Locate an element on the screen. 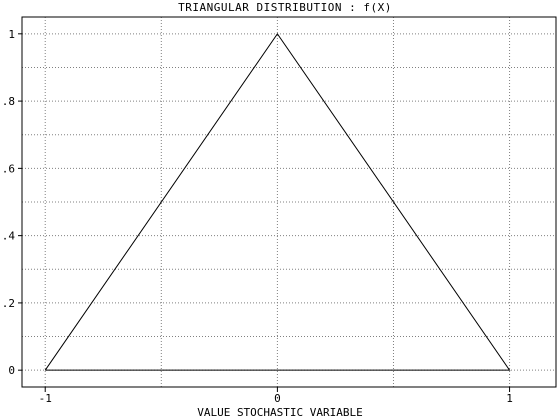  x-axis-label: VALUE STOCHASTIC VARIABLE is located at coordinates (280, 412).